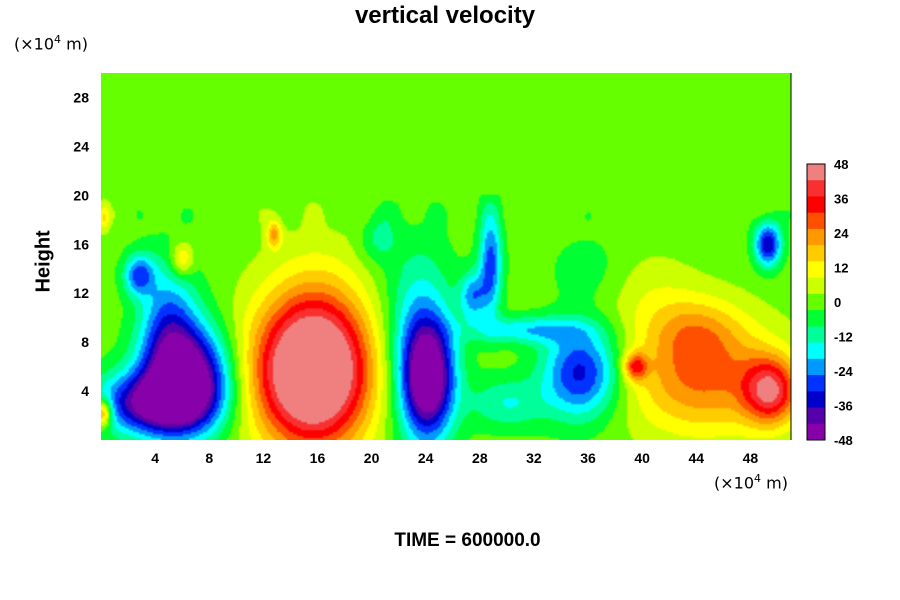 This screenshot has width=900, height=600. I want to click on y-tick-label: 16, so click(81, 244).